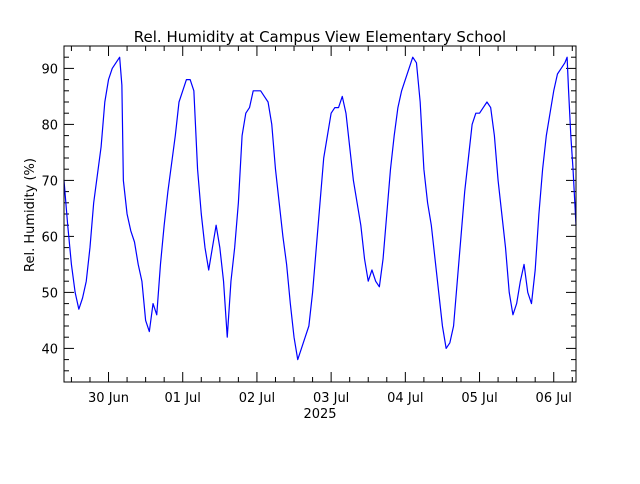 This screenshot has width=640, height=484. What do you see at coordinates (49, 181) in the screenshot?
I see `y-tick-label: 70` at bounding box center [49, 181].